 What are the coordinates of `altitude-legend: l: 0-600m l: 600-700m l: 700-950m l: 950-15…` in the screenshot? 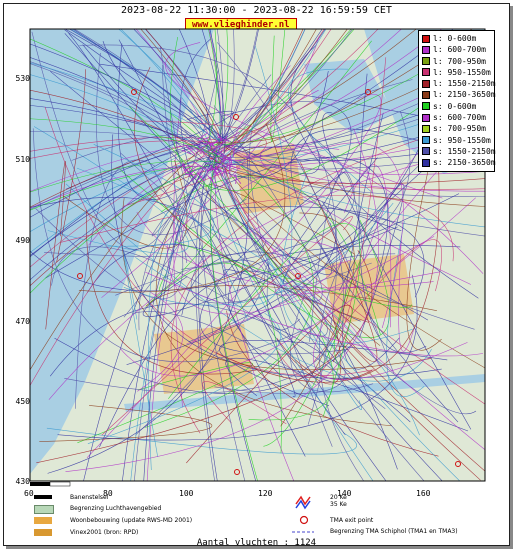 It's located at (457, 101).